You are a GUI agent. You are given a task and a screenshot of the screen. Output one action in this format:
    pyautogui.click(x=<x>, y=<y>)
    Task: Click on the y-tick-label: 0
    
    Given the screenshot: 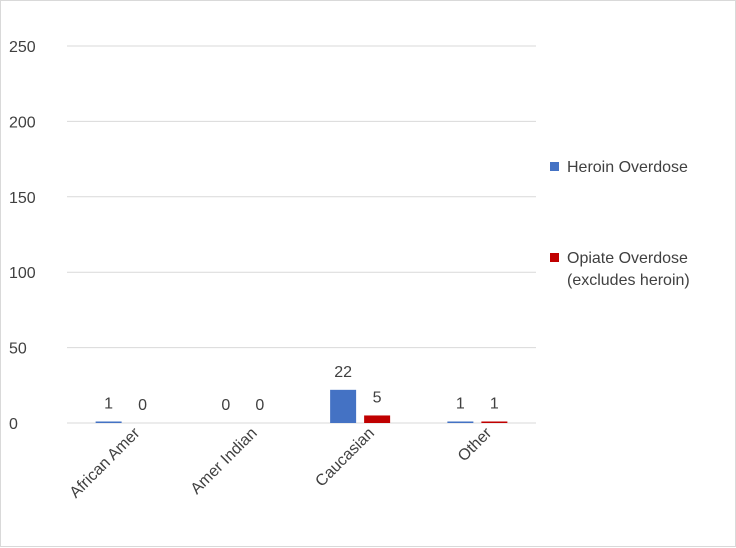 What is the action you would take?
    pyautogui.click(x=13, y=424)
    